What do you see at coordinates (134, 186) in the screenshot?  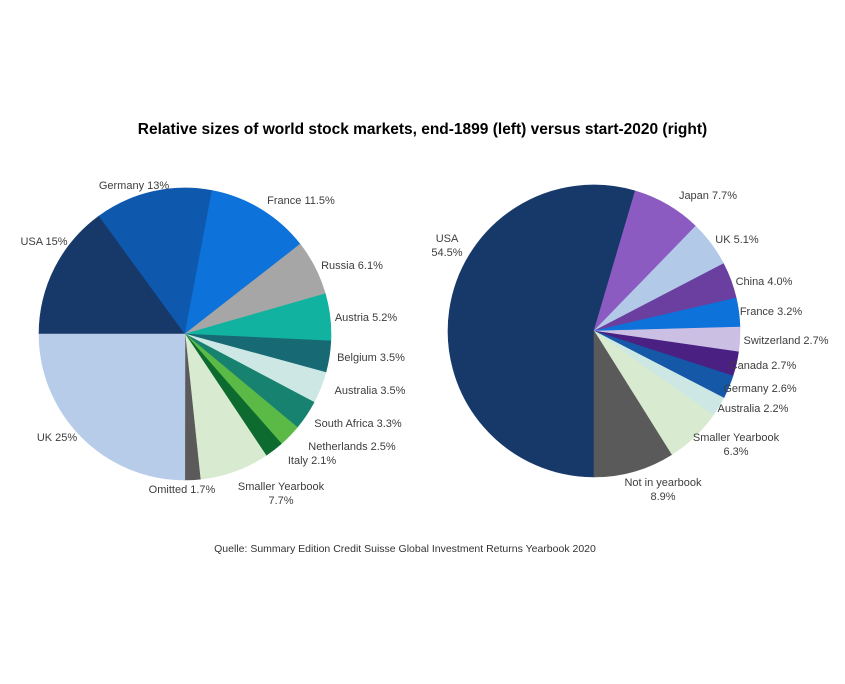 I see `pie-end-1899-label-germany: Germany 13%` at bounding box center [134, 186].